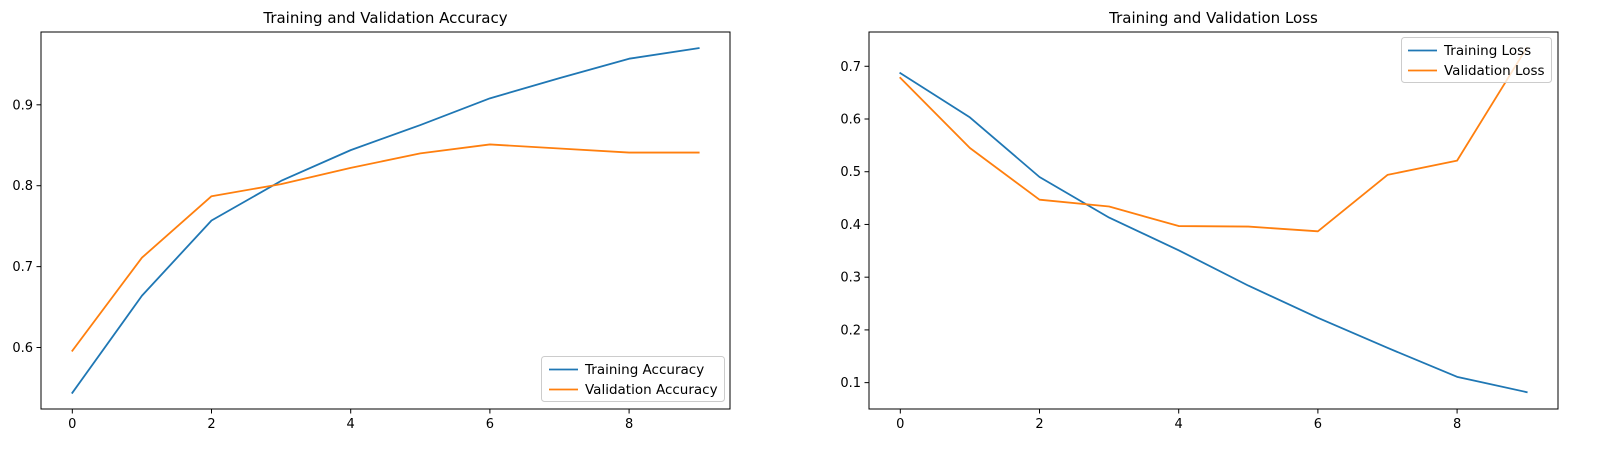 The image size is (1601, 451). I want to click on loss-legend-label-validation: Validation Loss, so click(1494, 71).